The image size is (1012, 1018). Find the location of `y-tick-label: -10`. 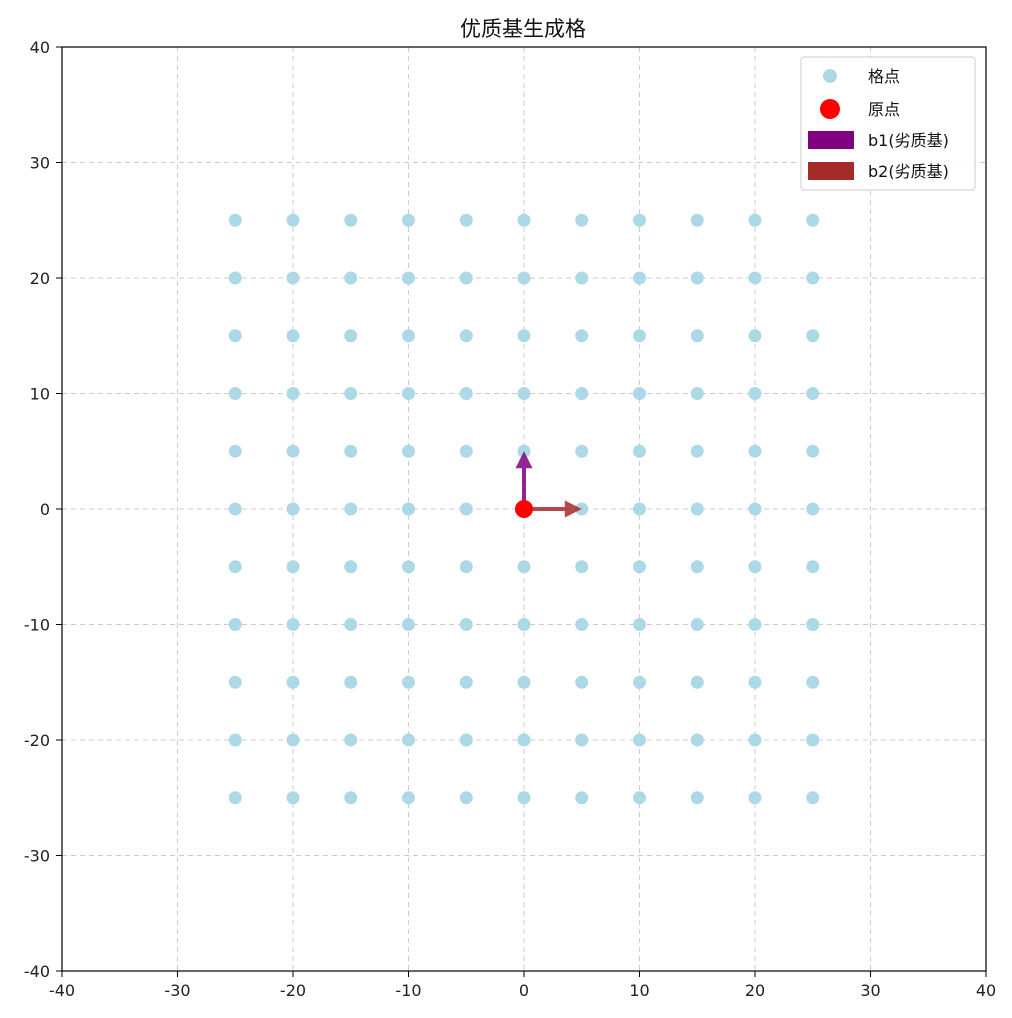

y-tick-label: -10 is located at coordinates (37, 625).